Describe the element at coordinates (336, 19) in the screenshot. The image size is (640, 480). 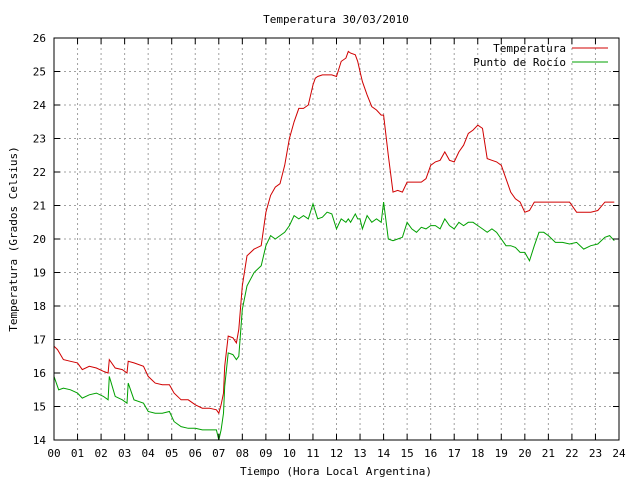
I see `chart-title: Temperatura 30/03/2010` at that location.